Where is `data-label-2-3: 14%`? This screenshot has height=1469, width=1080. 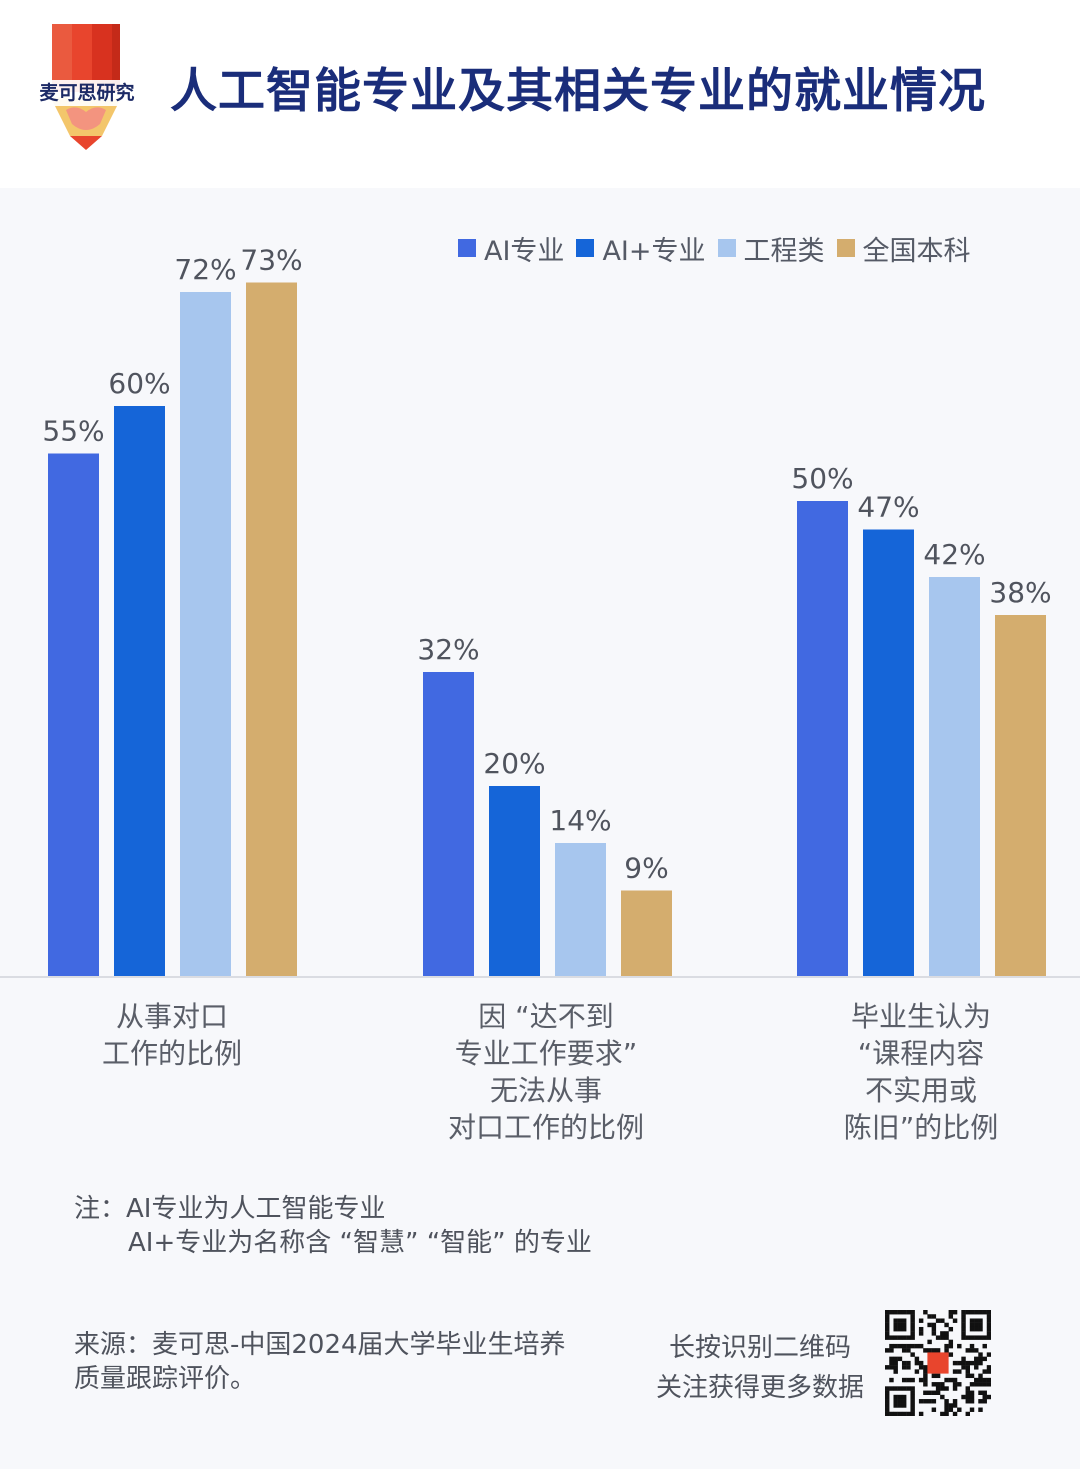 data-label-2-3: 14% is located at coordinates (580, 820).